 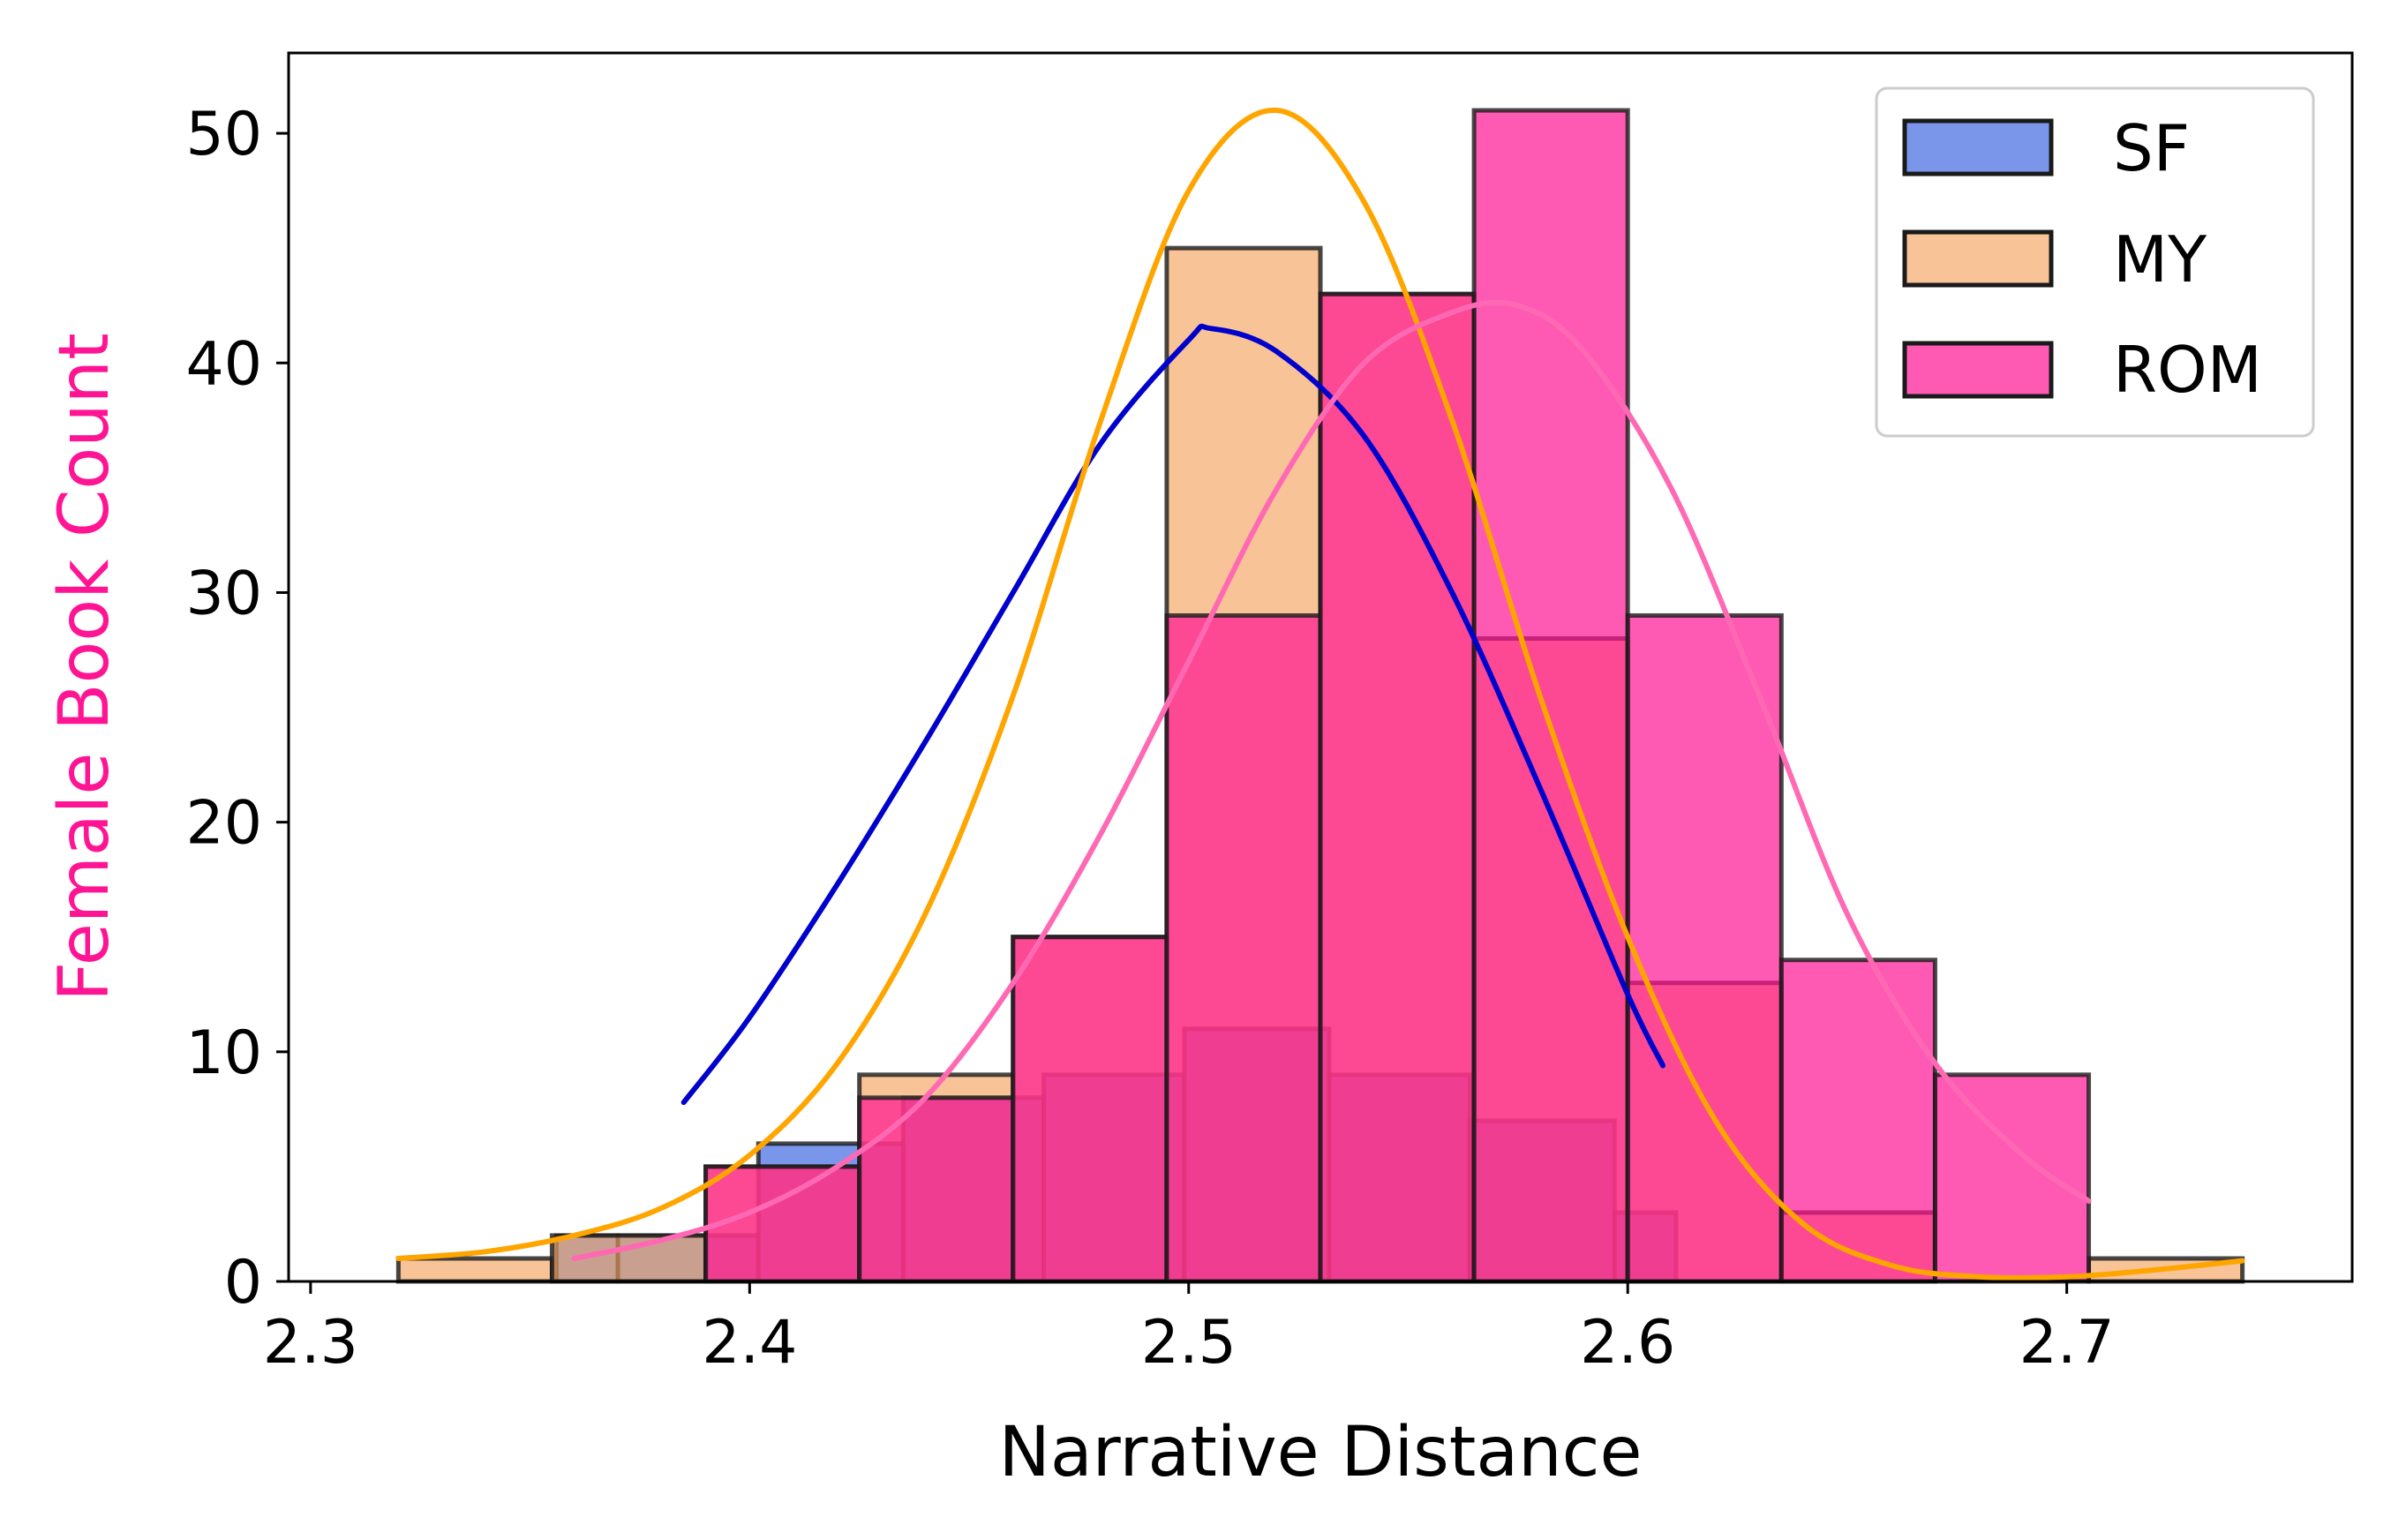 What do you see at coordinates (224, 364) in the screenshot?
I see `y-tick-label: 40` at bounding box center [224, 364].